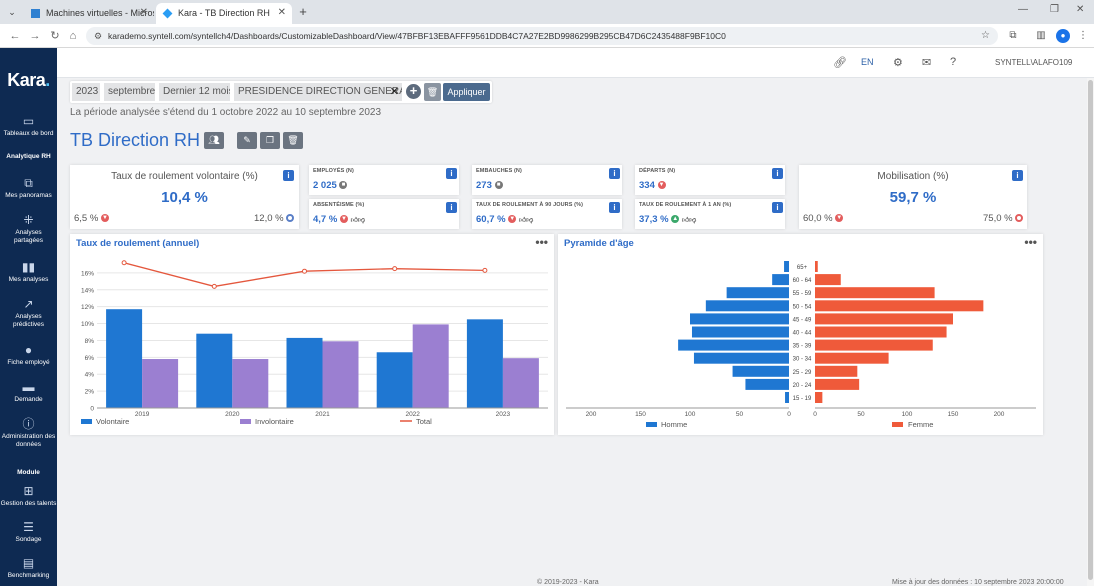  What do you see at coordinates (274, 421) in the screenshot?
I see `legend-label-involontaire: Involontaire` at bounding box center [274, 421].